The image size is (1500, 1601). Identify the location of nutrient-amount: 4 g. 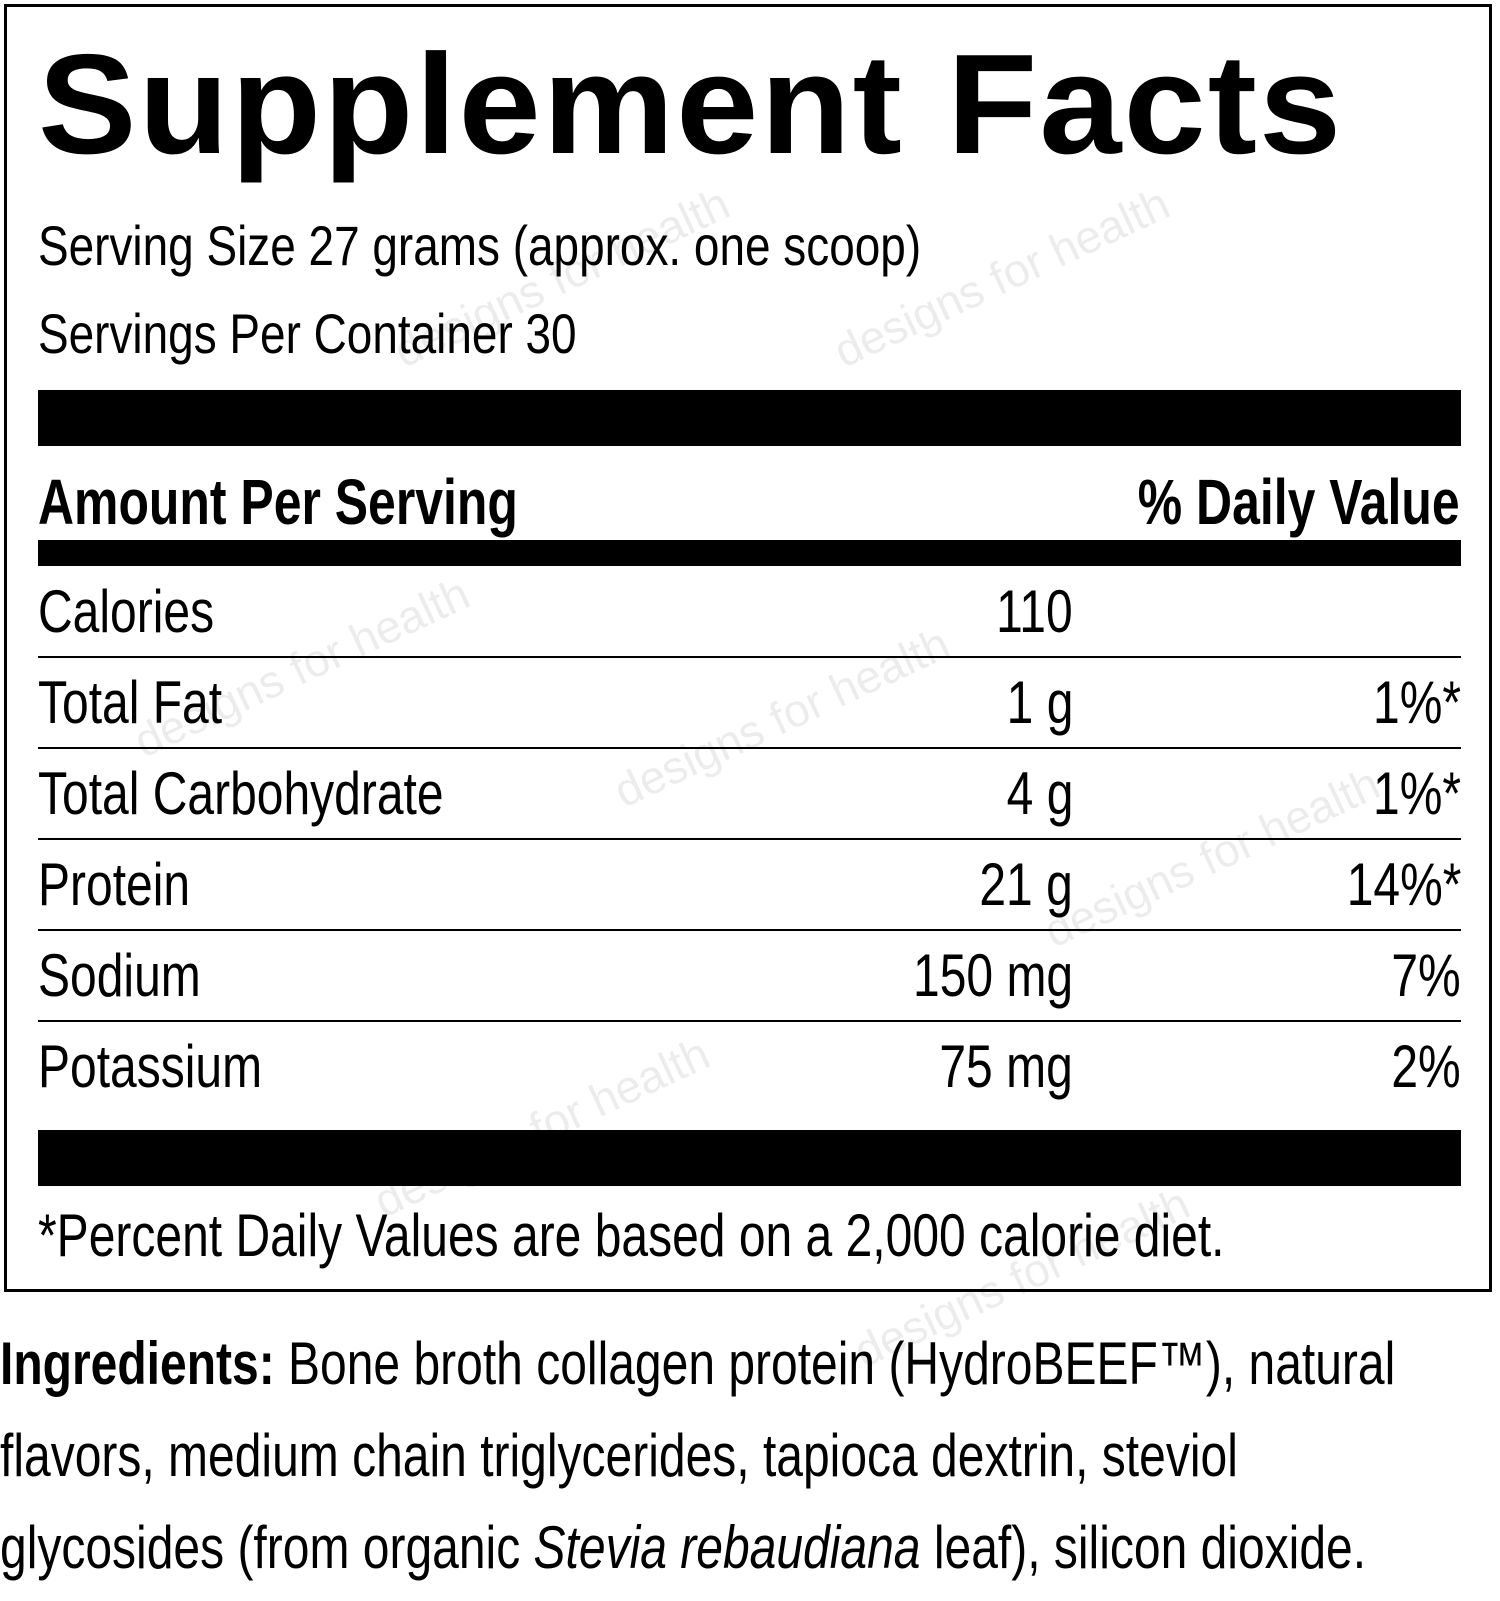
(1039, 793).